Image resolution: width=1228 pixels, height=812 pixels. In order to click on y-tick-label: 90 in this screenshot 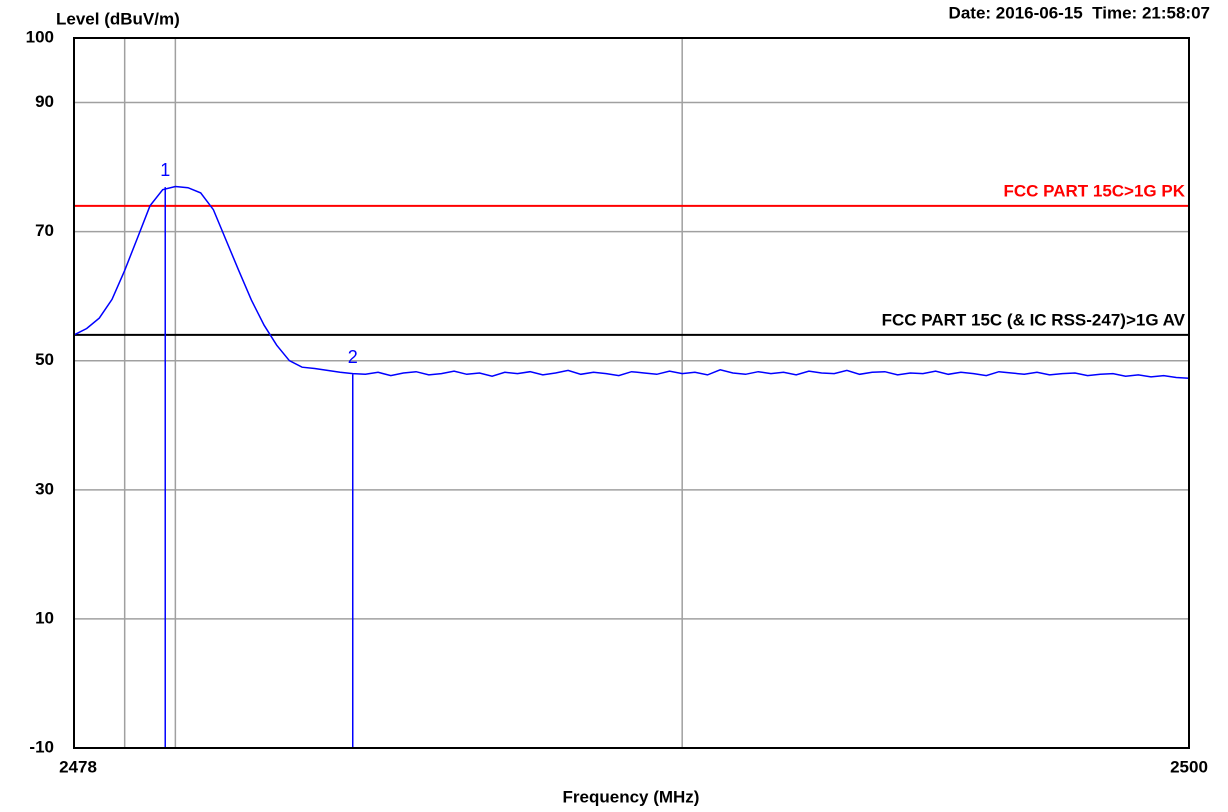, I will do `click(44, 101)`.